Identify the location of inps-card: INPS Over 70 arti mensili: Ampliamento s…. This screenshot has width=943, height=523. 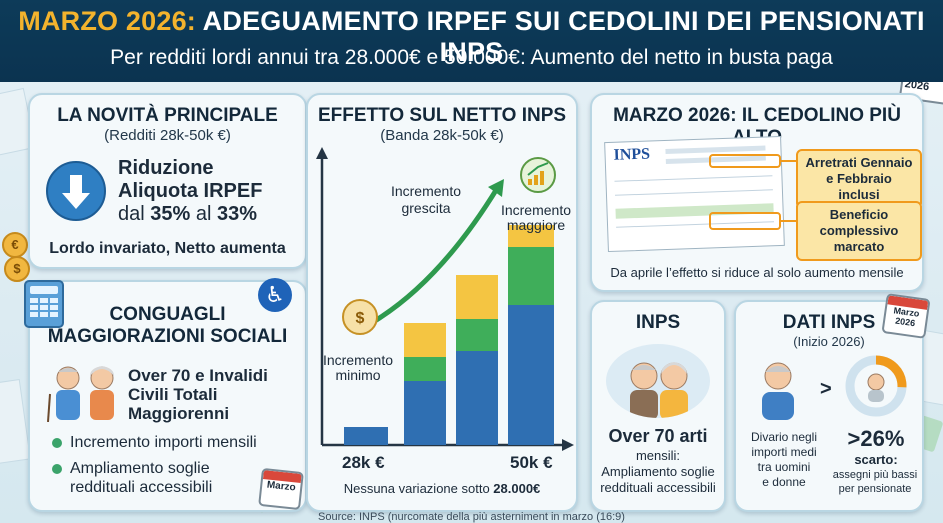
(658, 406).